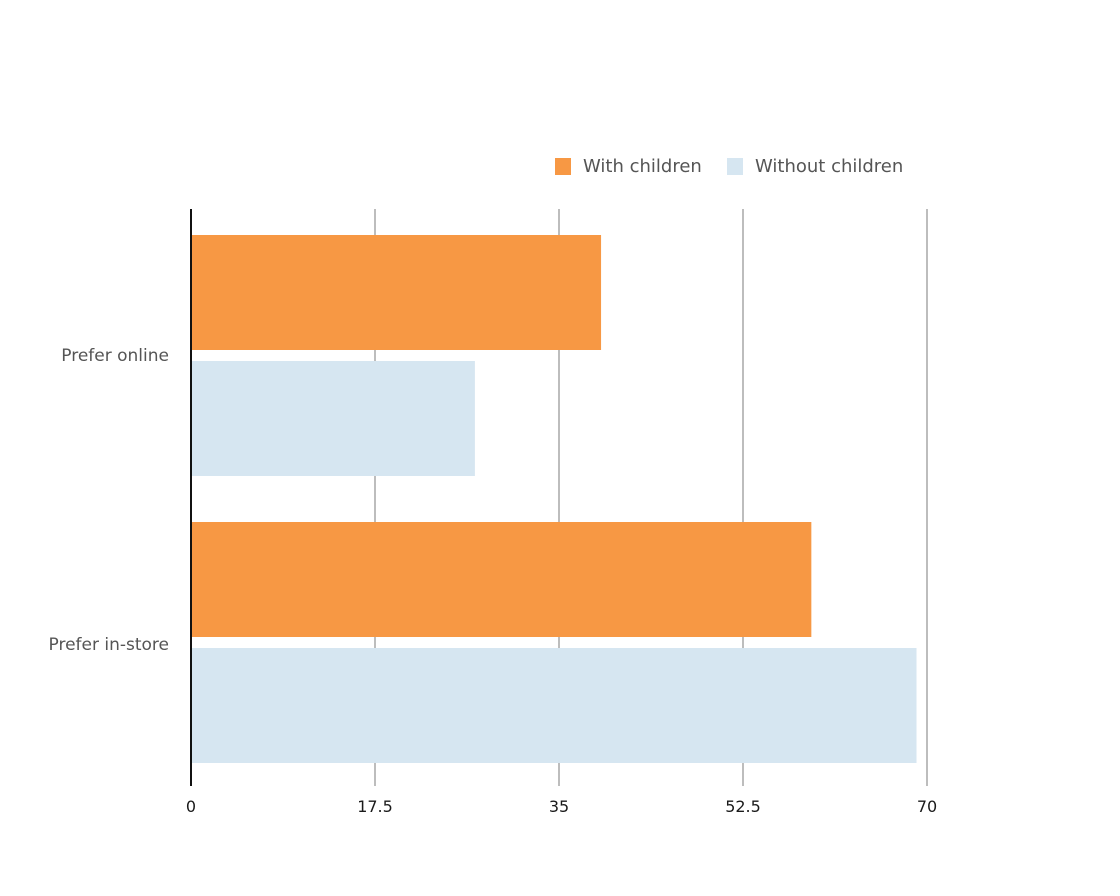 This screenshot has height=896, width=1120. I want to click on category-labels: Prefer online Prefer in-store, so click(109, 500).